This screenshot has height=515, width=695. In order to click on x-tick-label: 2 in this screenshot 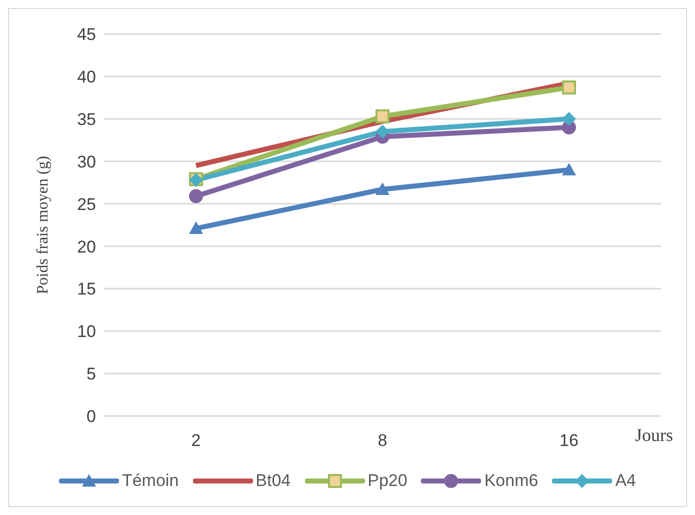, I will do `click(196, 440)`.